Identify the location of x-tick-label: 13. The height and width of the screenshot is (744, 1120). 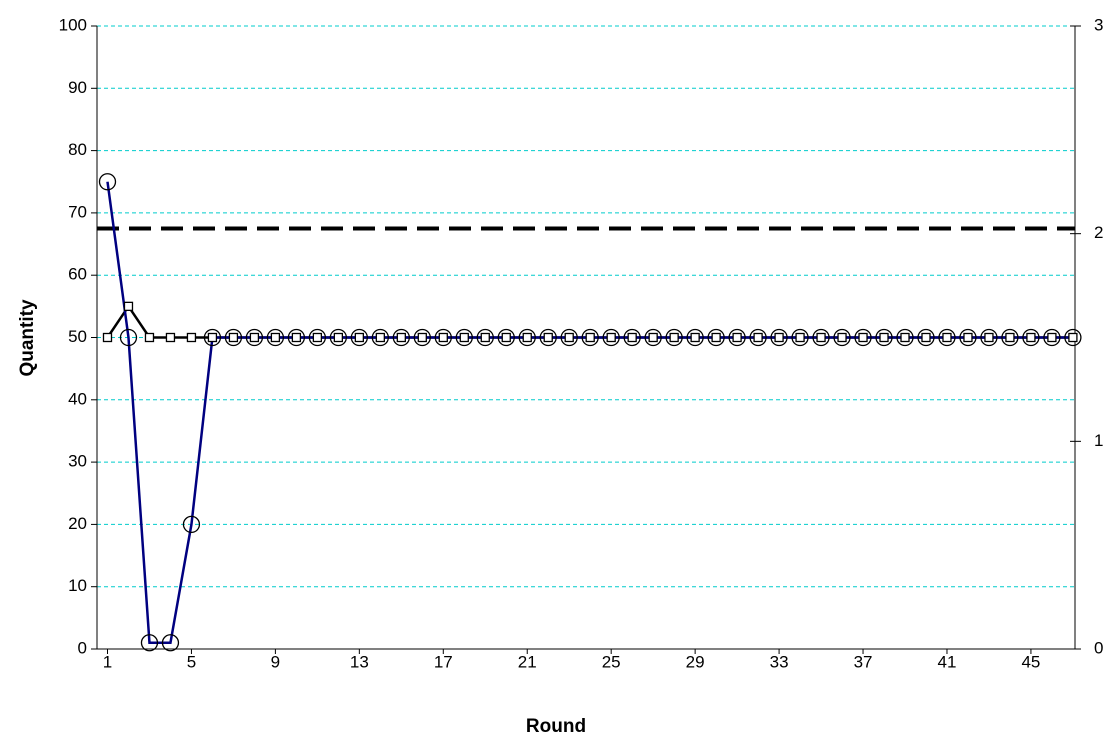
(359, 661).